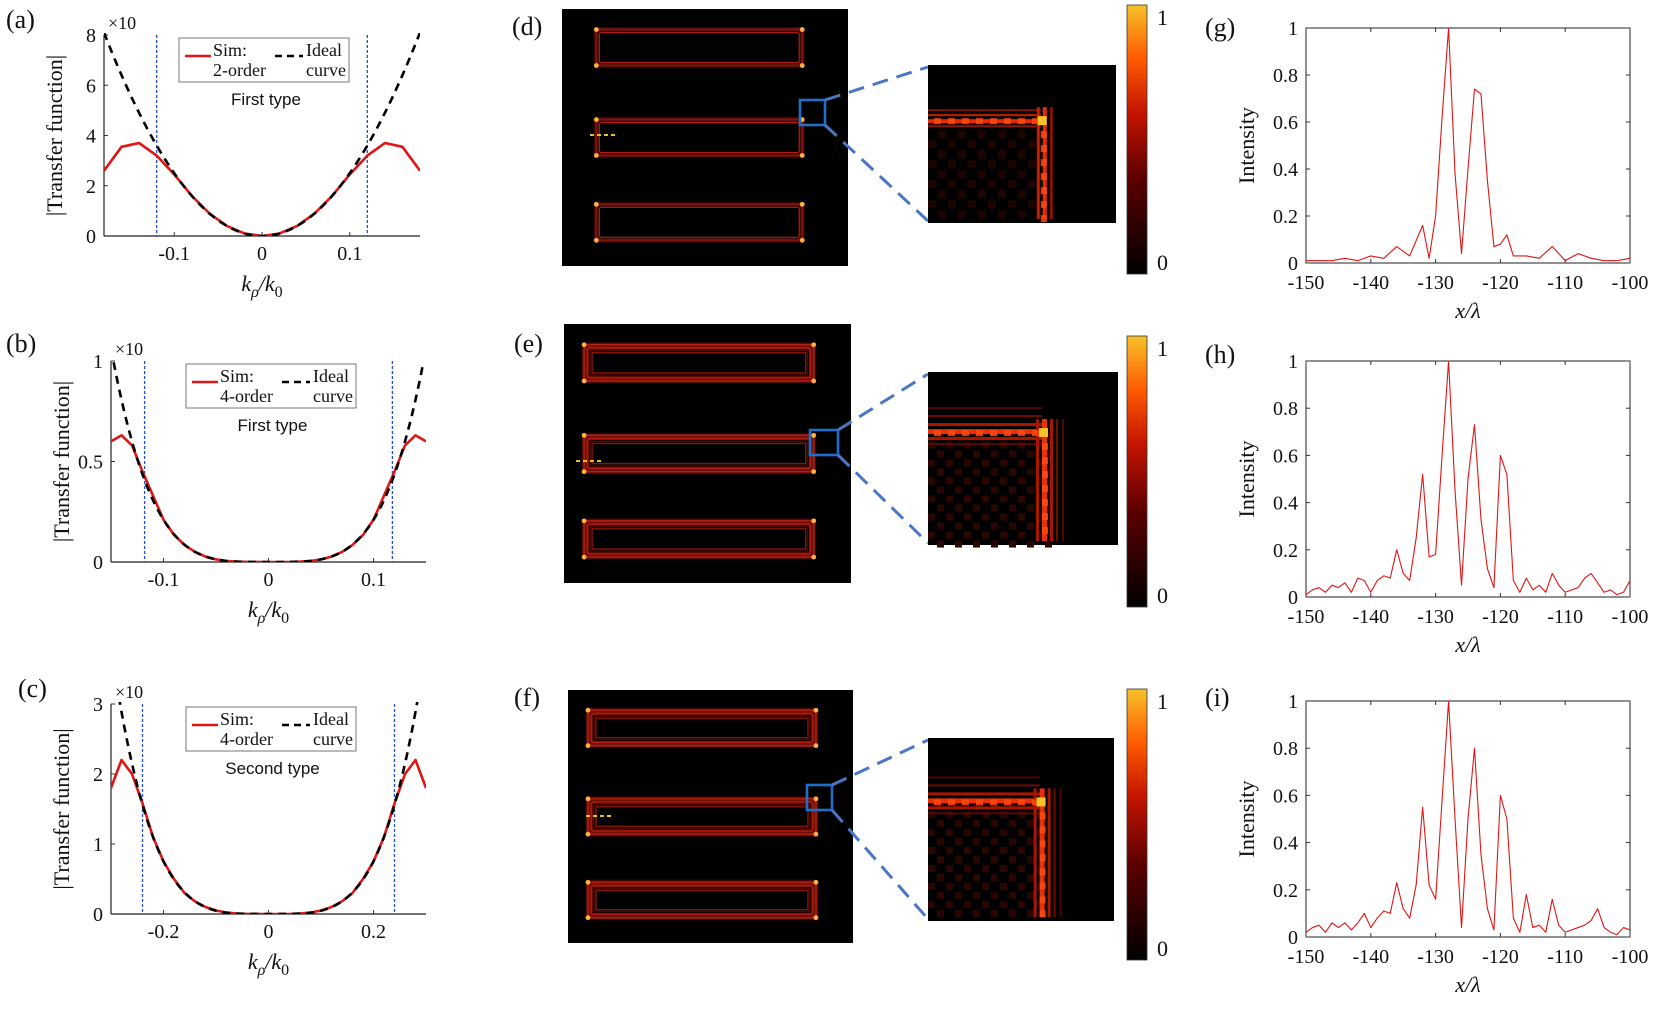 This screenshot has height=1009, width=1661. What do you see at coordinates (1246, 479) in the screenshot?
I see `y-axis-title: Intensity` at bounding box center [1246, 479].